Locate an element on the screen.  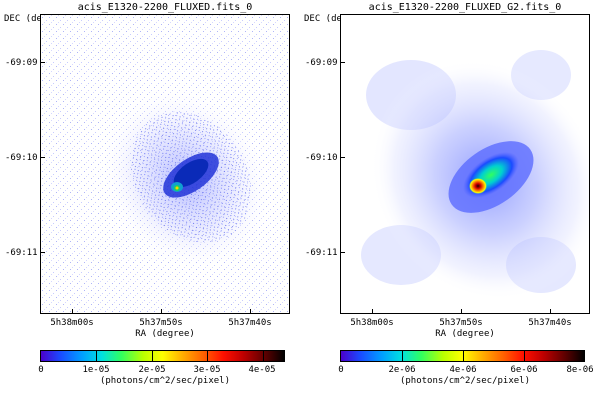
colorbar-tick-label: 2e-06 is located at coordinates (402, 370).